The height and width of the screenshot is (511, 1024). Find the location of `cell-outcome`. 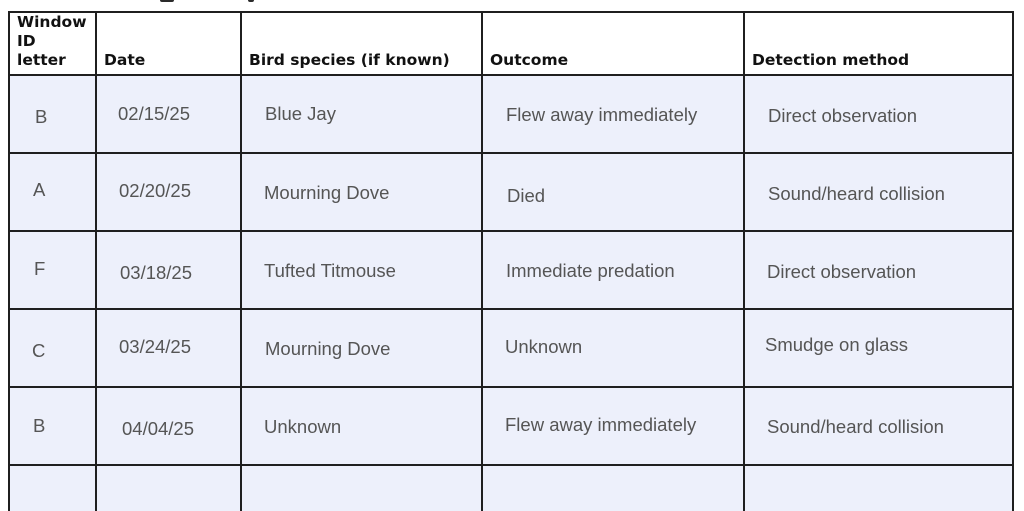

cell-outcome is located at coordinates (613, 487).